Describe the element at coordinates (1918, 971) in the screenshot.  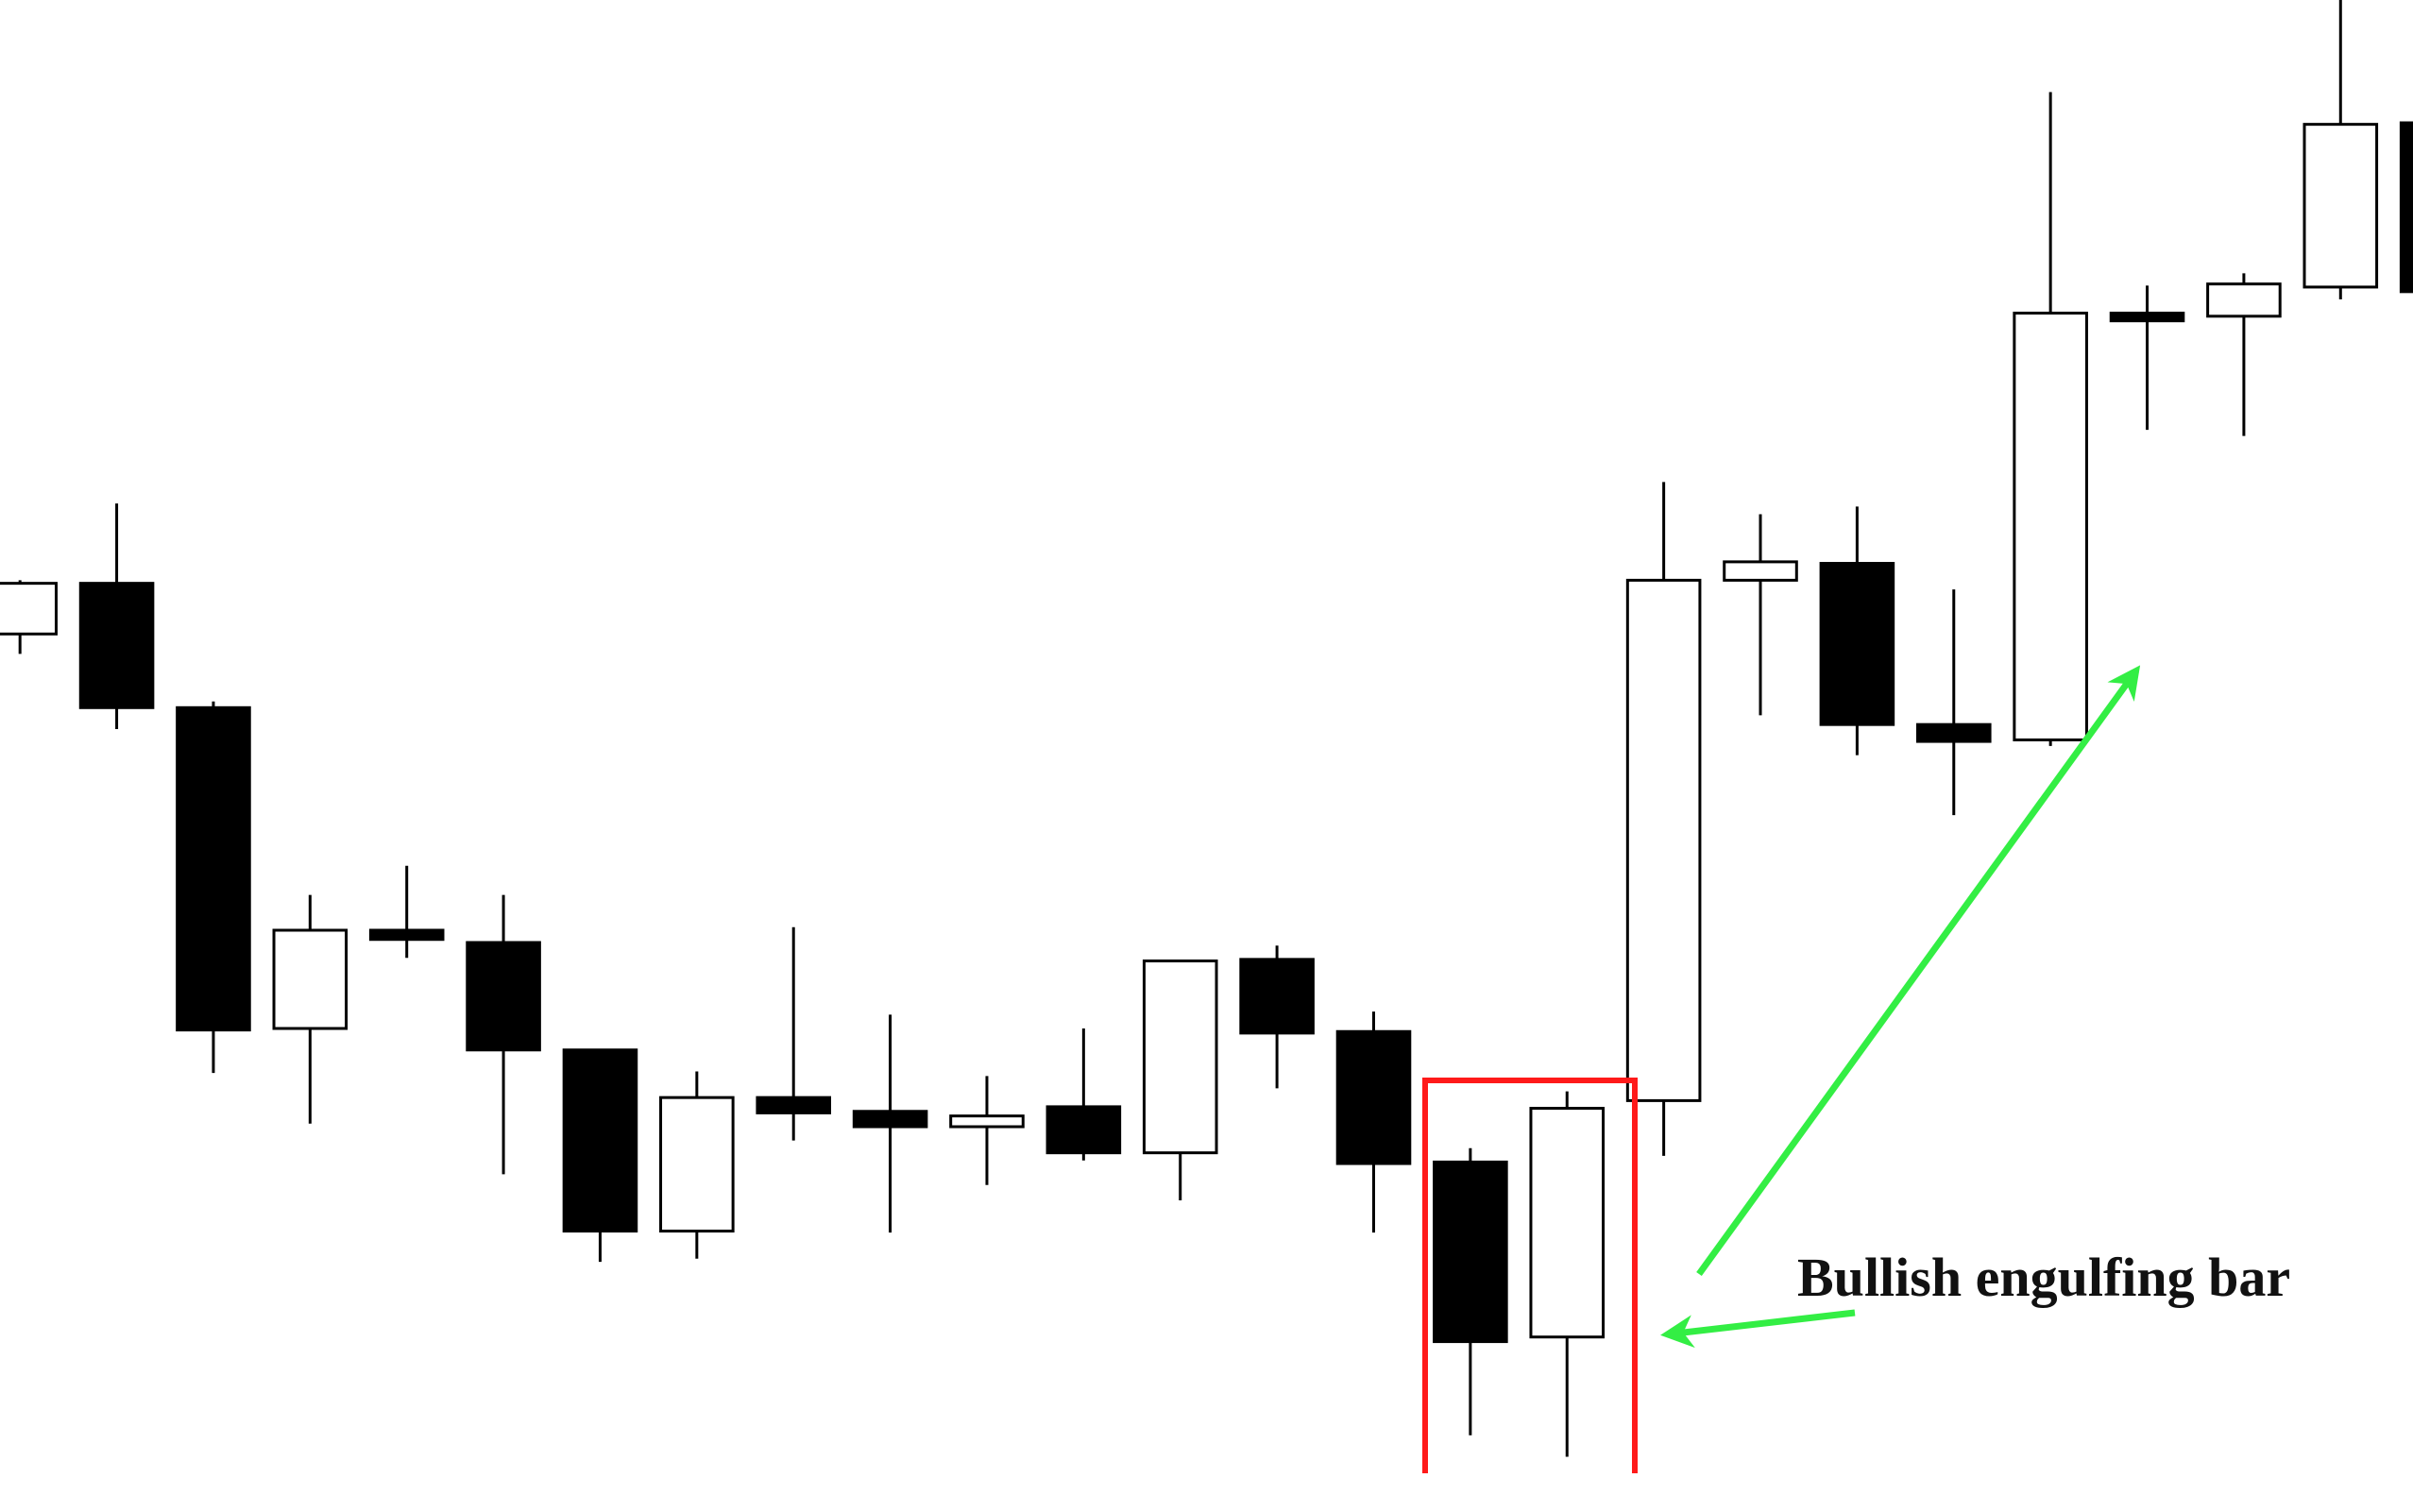
I see `trend-arrow` at that location.